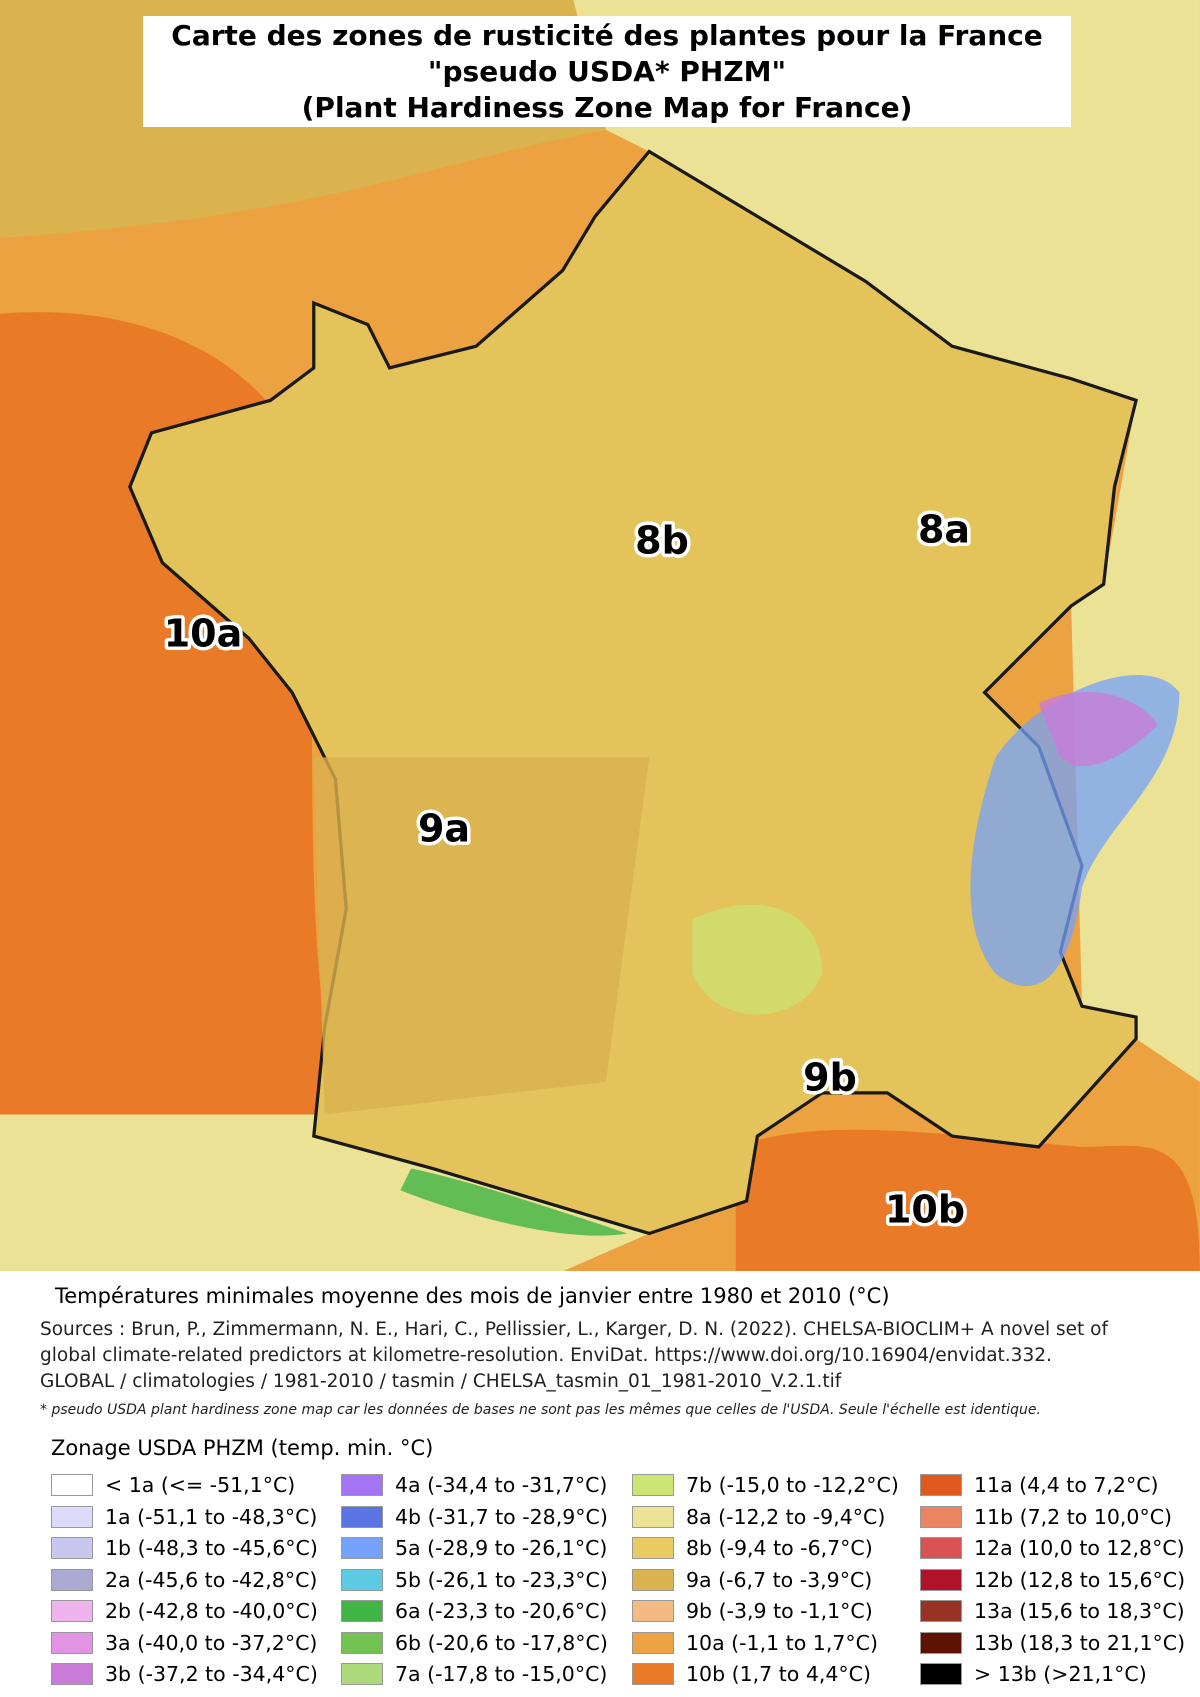 This screenshot has height=1697, width=1200. I want to click on legend-label: 11a (4,4 to 7,2°C), so click(1066, 1485).